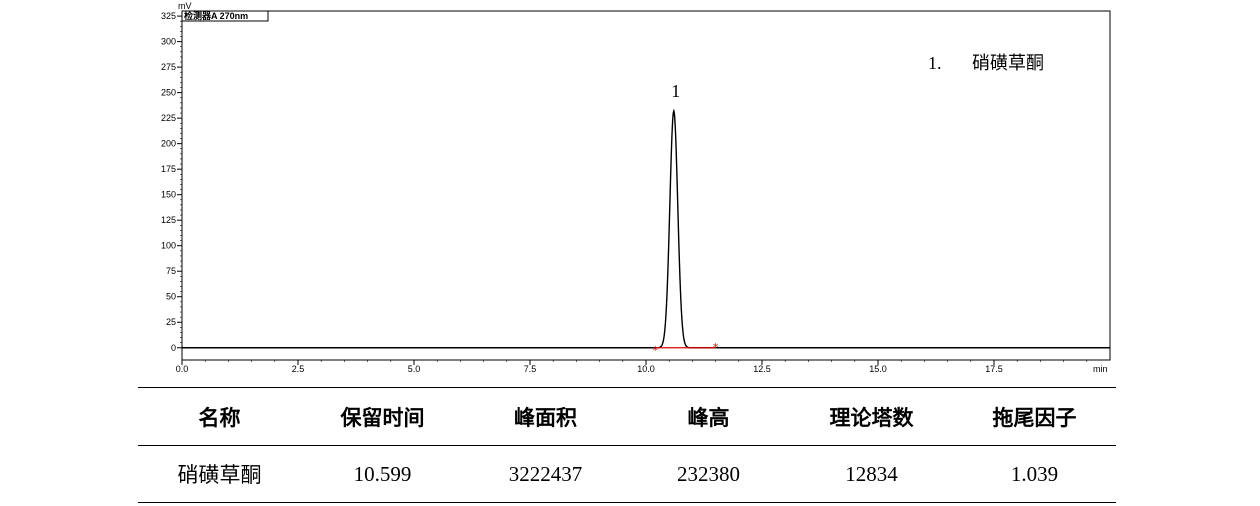 The height and width of the screenshot is (506, 1260). Describe the element at coordinates (708, 416) in the screenshot. I see `header-peak-height: 峰高` at that location.